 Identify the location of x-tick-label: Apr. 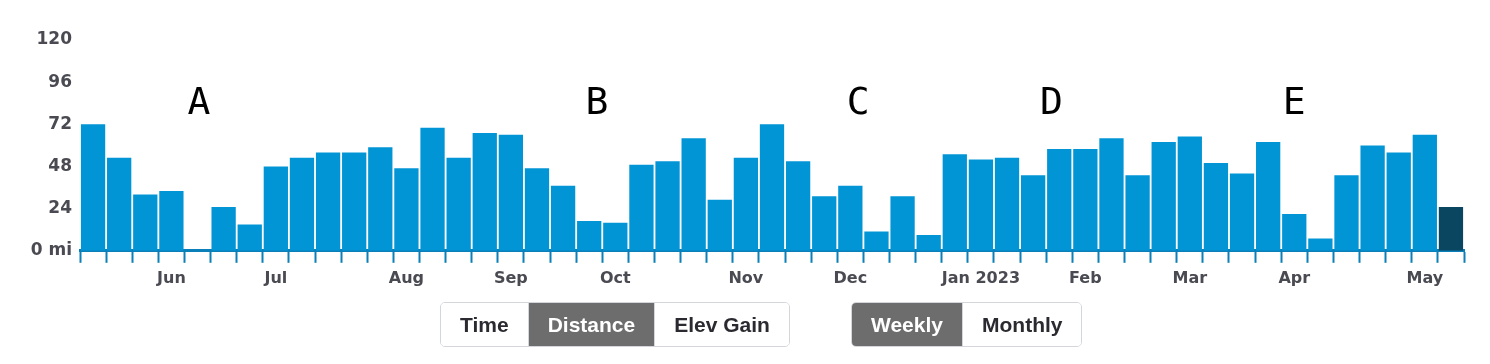
(1294, 277).